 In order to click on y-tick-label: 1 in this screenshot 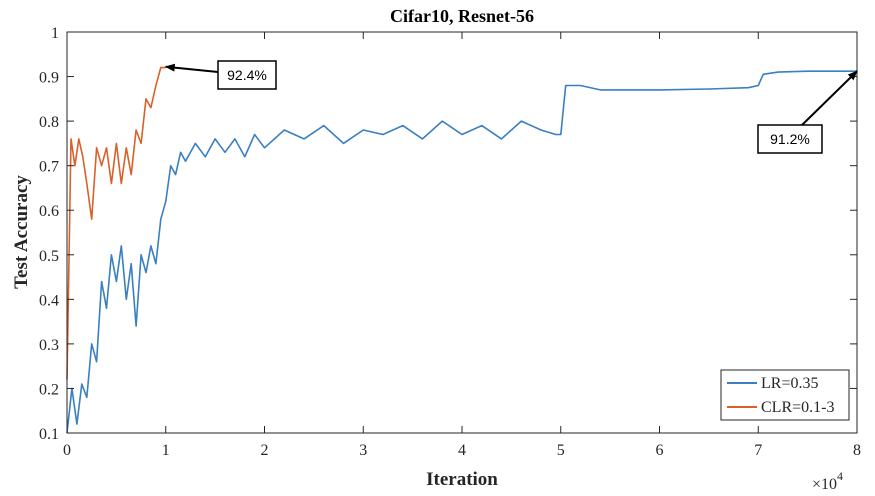, I will do `click(55, 33)`.